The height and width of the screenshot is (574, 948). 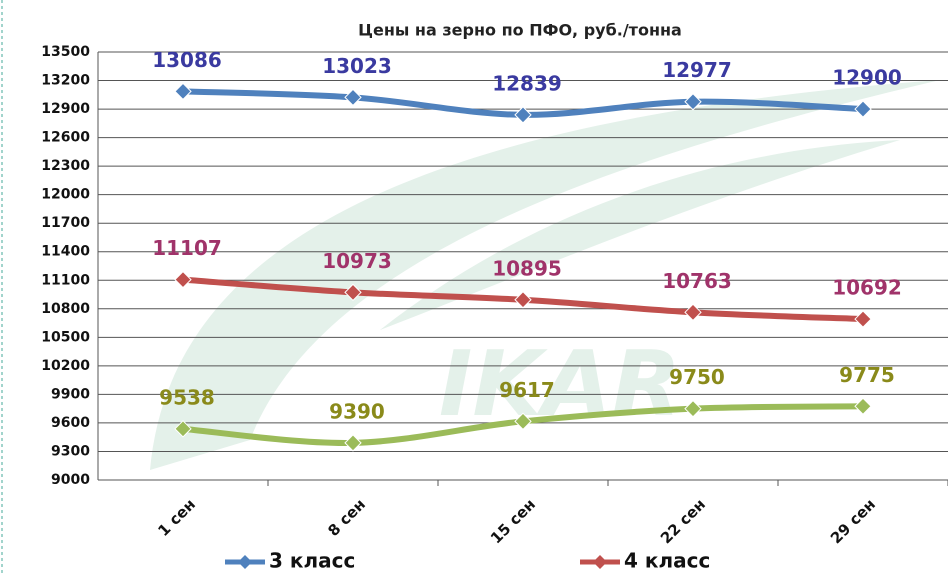 What do you see at coordinates (70, 451) in the screenshot?
I see `y-tick-label: 9300` at bounding box center [70, 451].